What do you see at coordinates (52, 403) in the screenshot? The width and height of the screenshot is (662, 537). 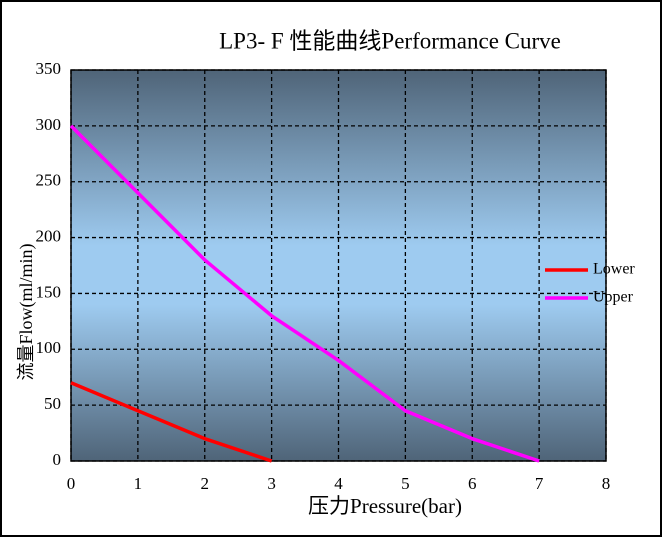 I see `y-tick-label: 50` at bounding box center [52, 403].